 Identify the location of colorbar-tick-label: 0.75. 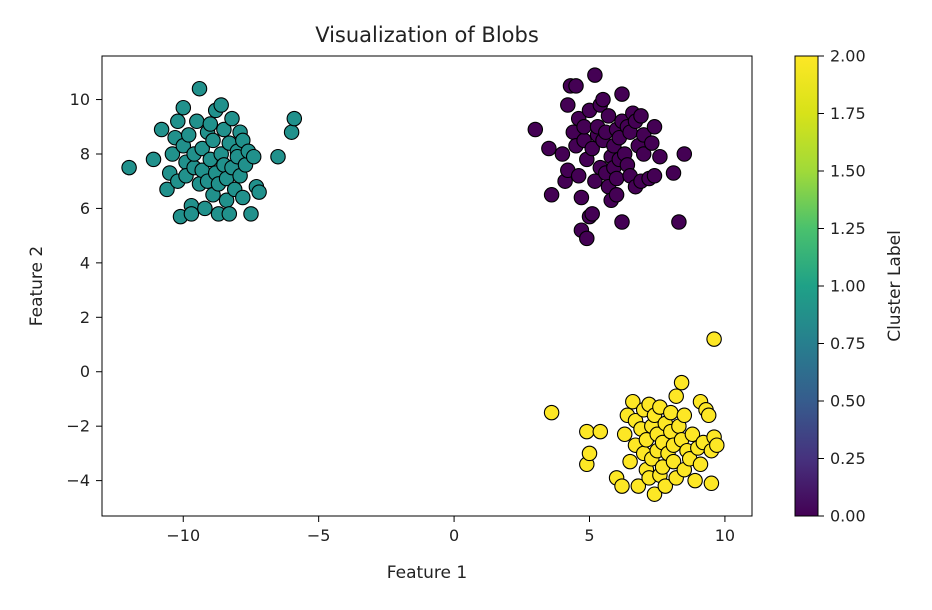
(848, 343).